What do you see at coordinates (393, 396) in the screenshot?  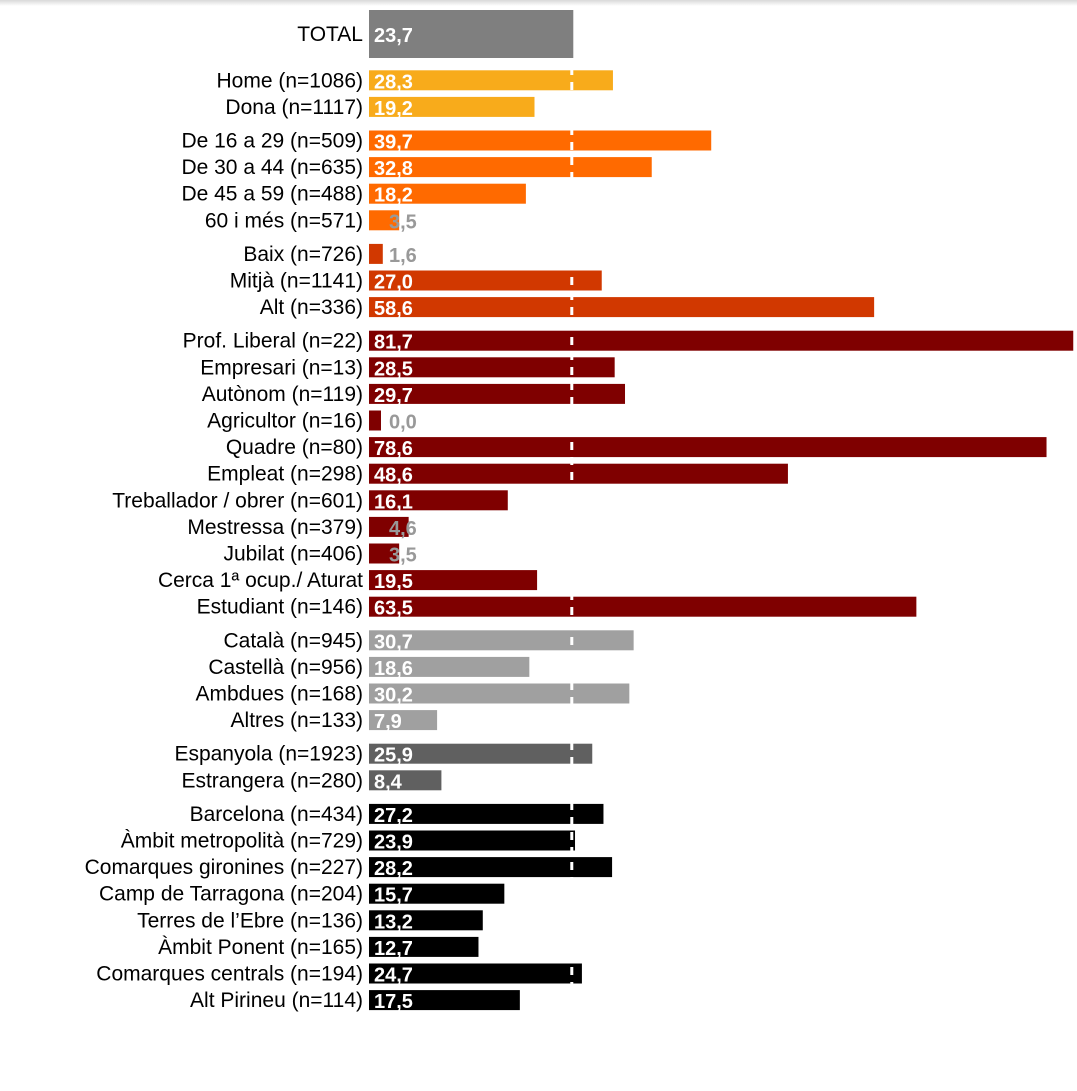 I see `value-label-occupation-2: 29,7` at bounding box center [393, 396].